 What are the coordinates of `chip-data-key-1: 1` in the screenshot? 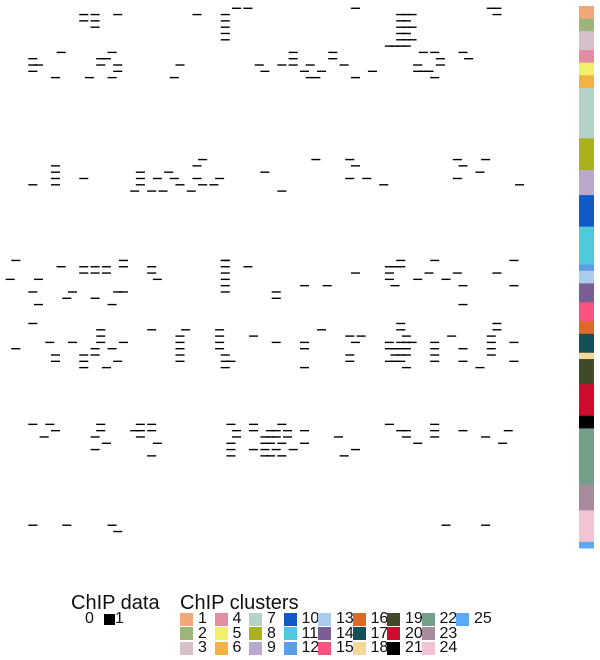 It's located at (112, 619).